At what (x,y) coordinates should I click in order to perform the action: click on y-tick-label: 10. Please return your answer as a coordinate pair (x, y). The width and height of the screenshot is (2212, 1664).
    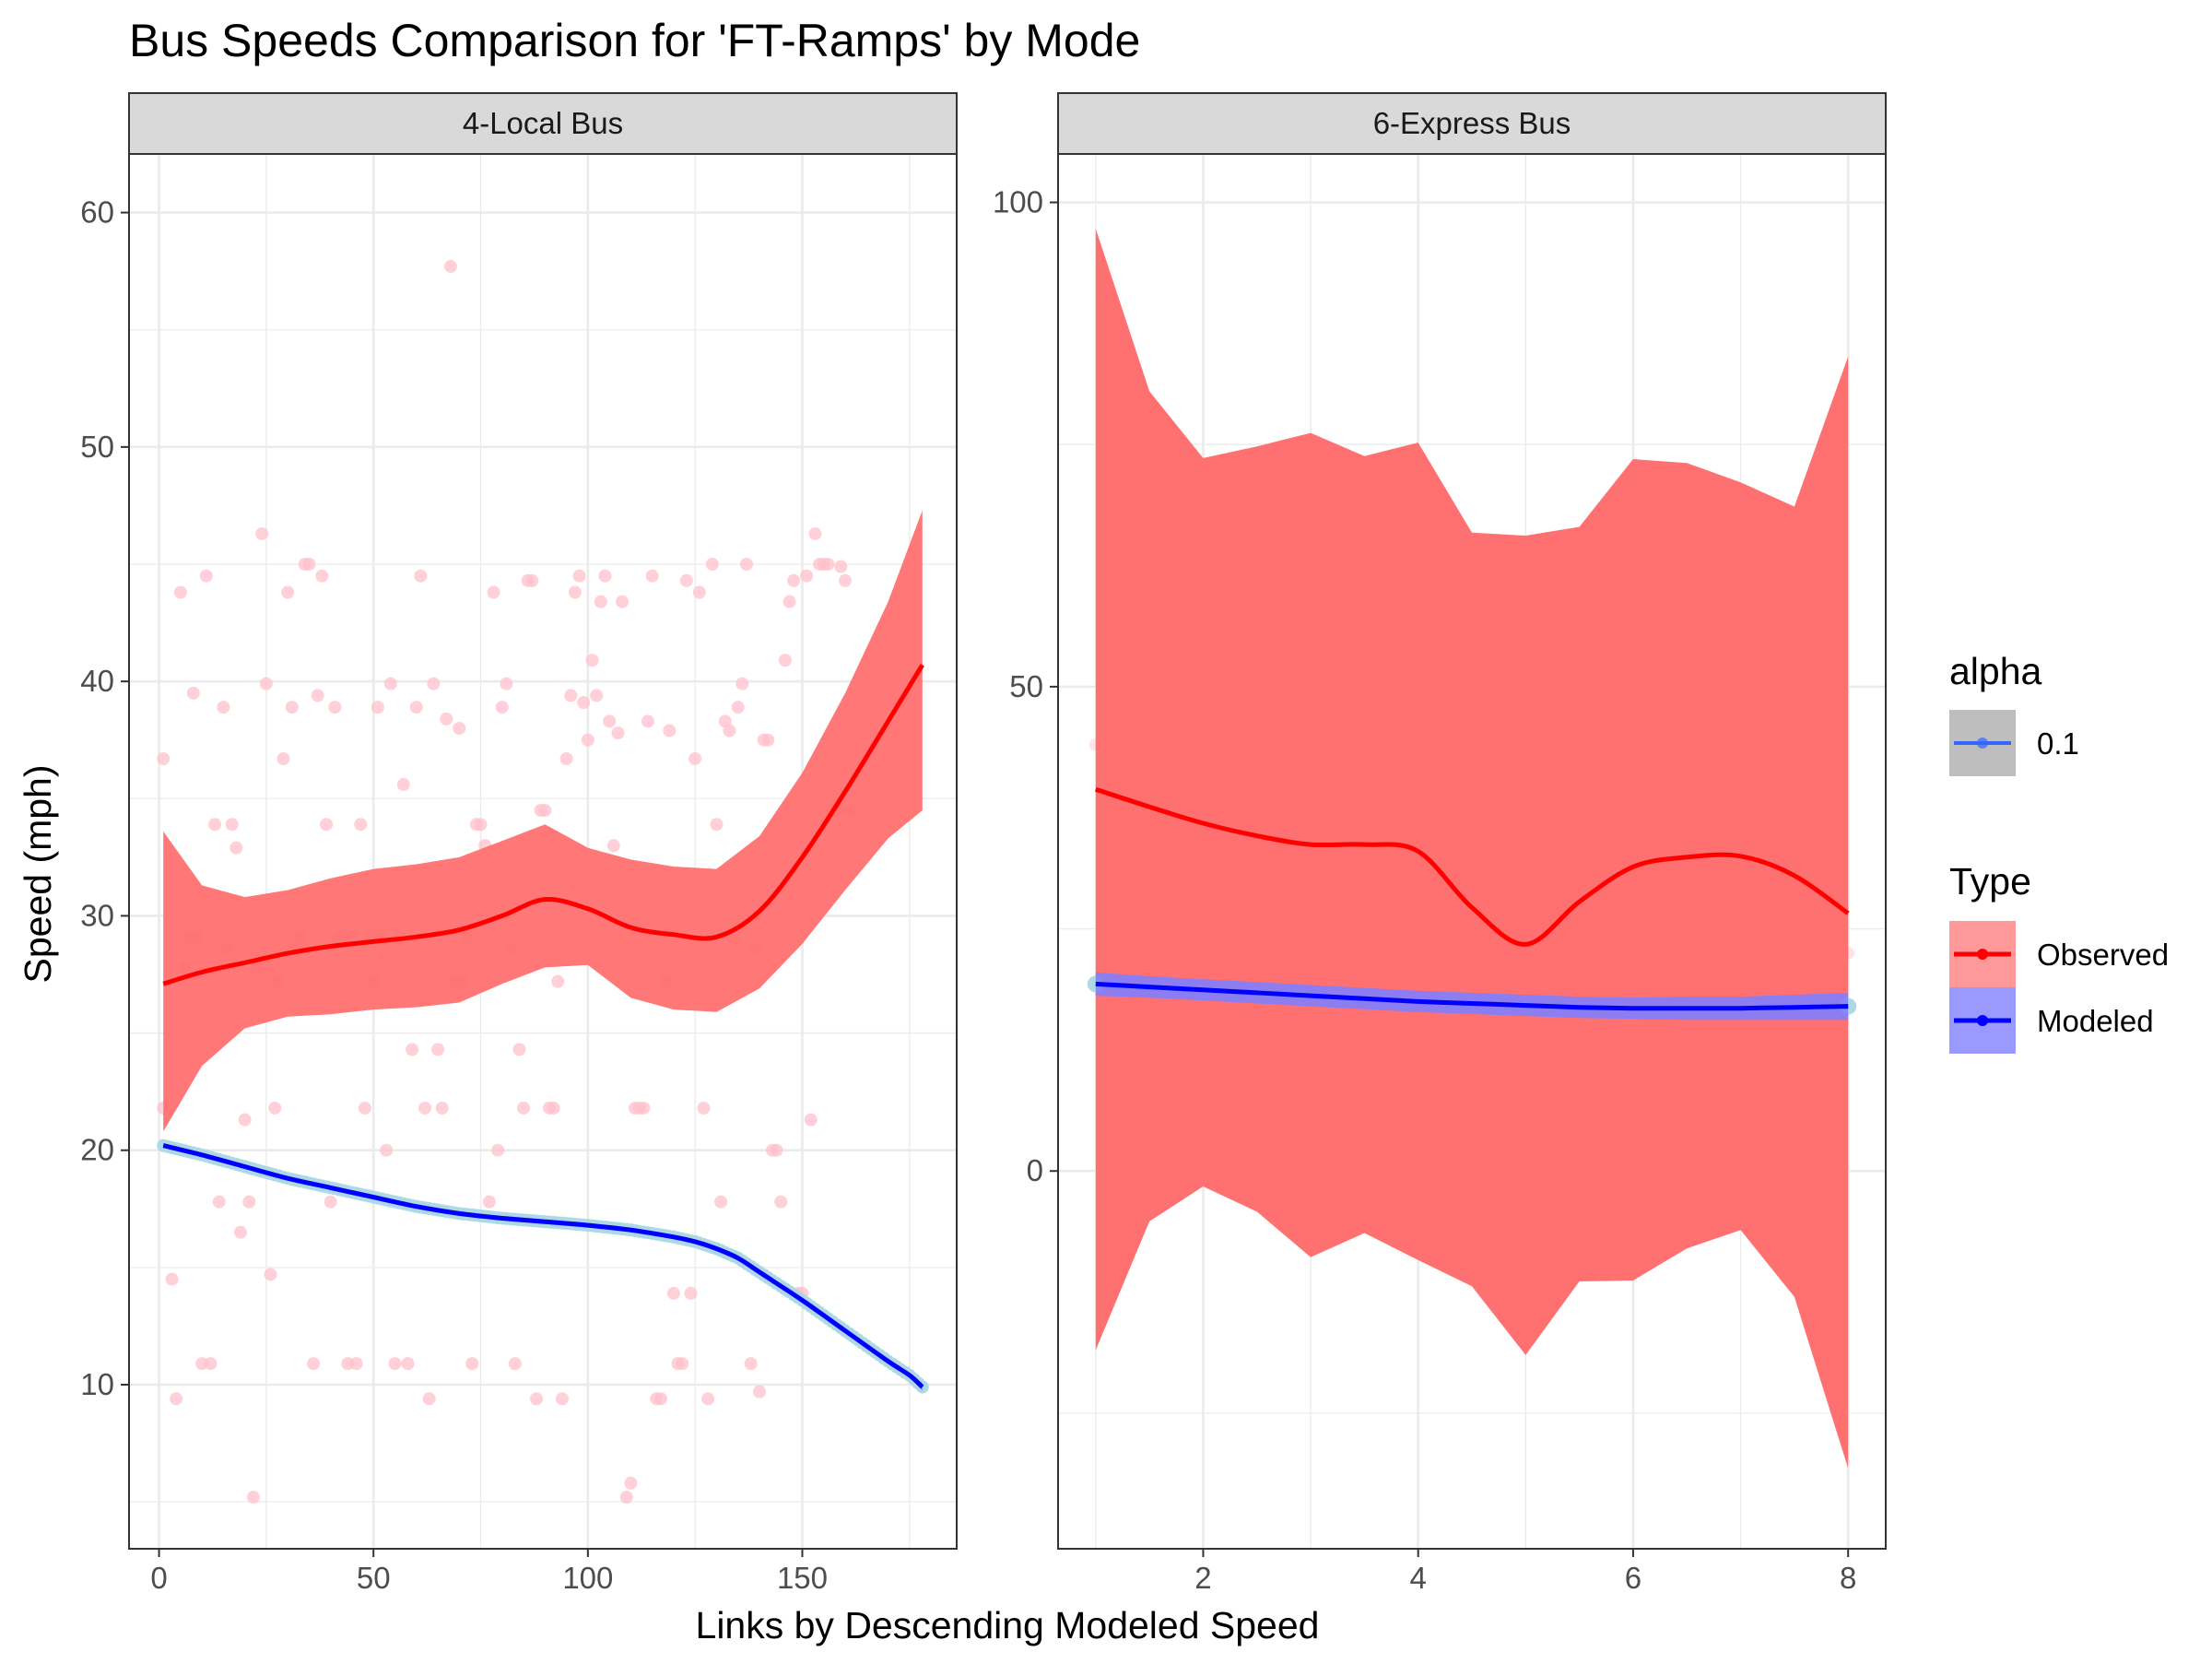
    Looking at the image, I should click on (97, 1384).